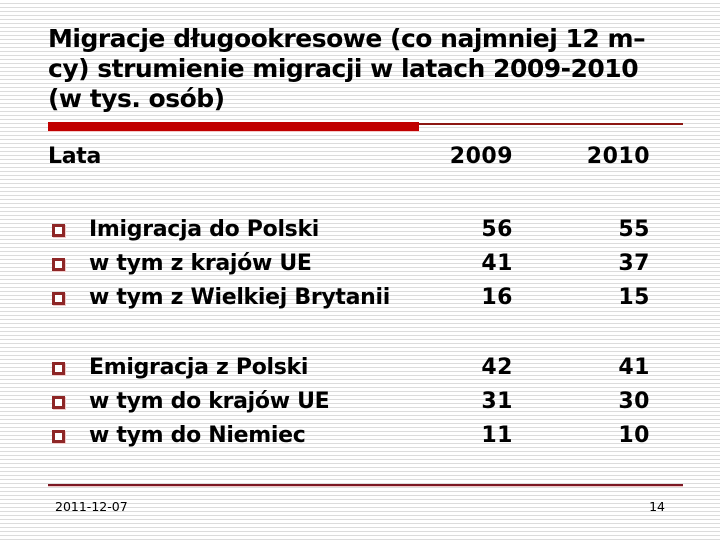 The width and height of the screenshot is (720, 540). I want to click on row-label: w tym z krajów UE, so click(200, 263).